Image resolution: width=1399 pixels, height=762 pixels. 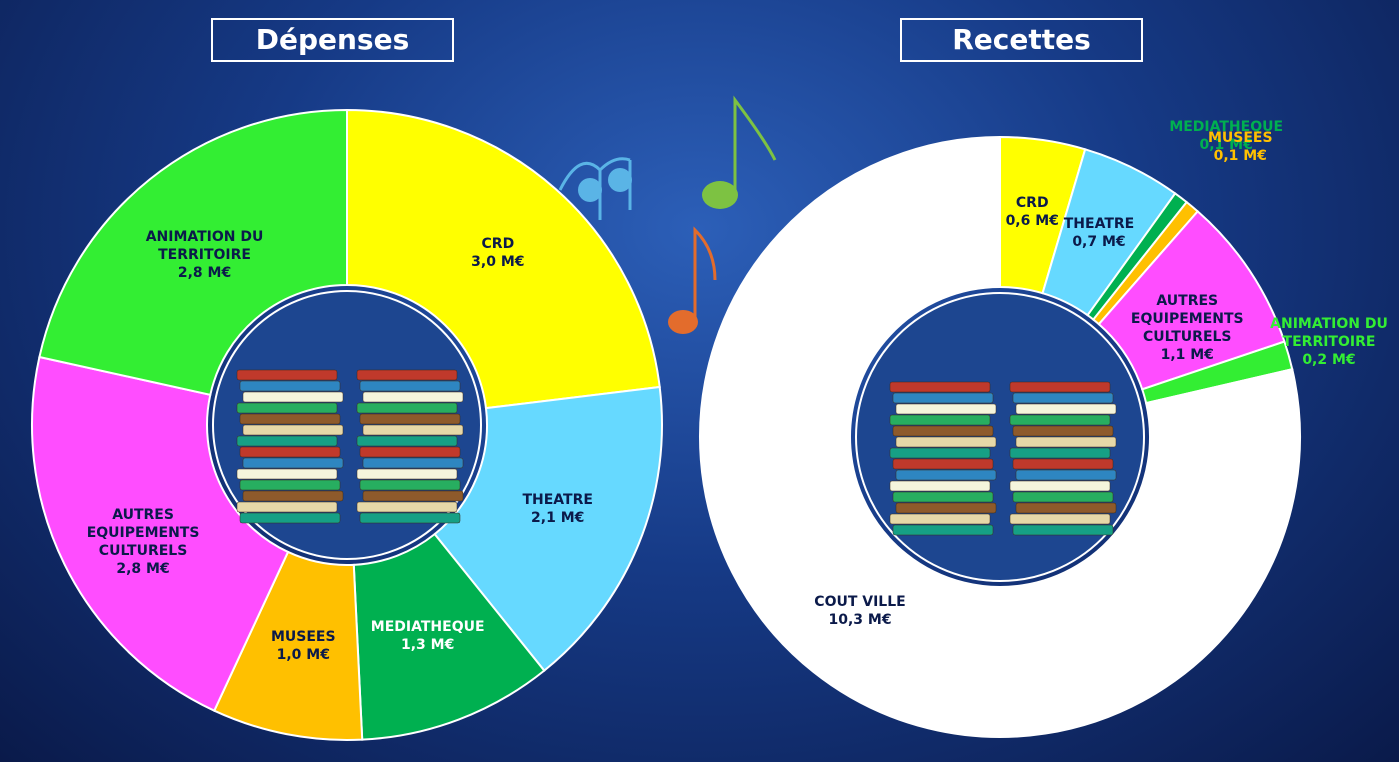 What do you see at coordinates (1032, 221) in the screenshot?
I see `value-label: 0,6 M€` at bounding box center [1032, 221].